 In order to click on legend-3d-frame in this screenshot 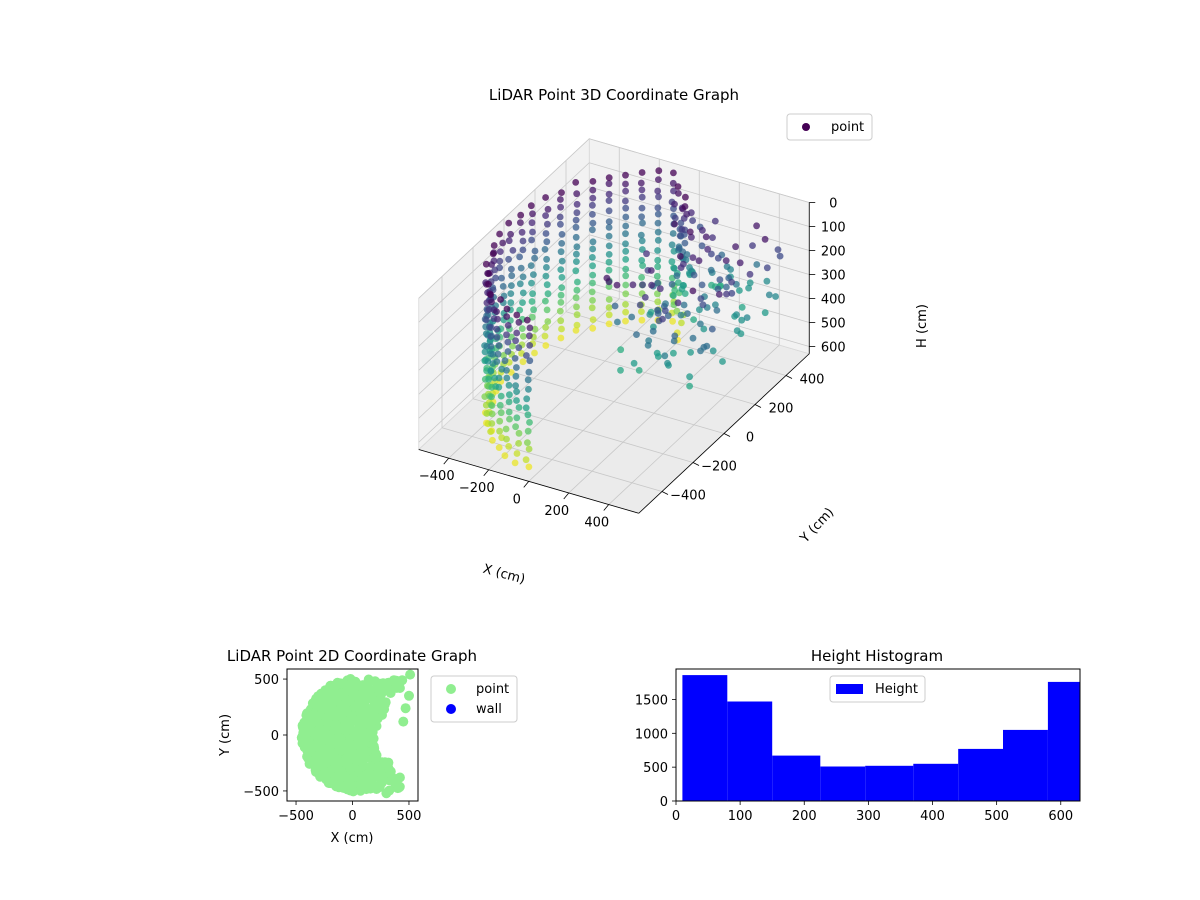, I will do `click(829, 127)`.